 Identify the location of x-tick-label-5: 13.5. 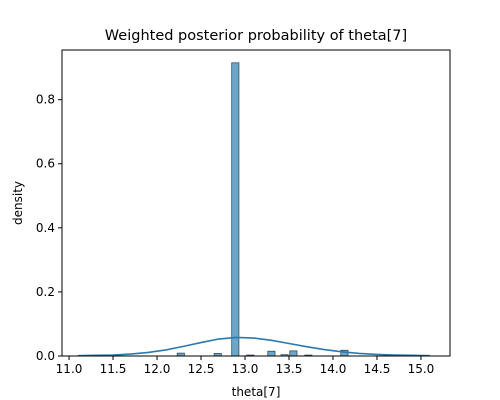
(289, 369).